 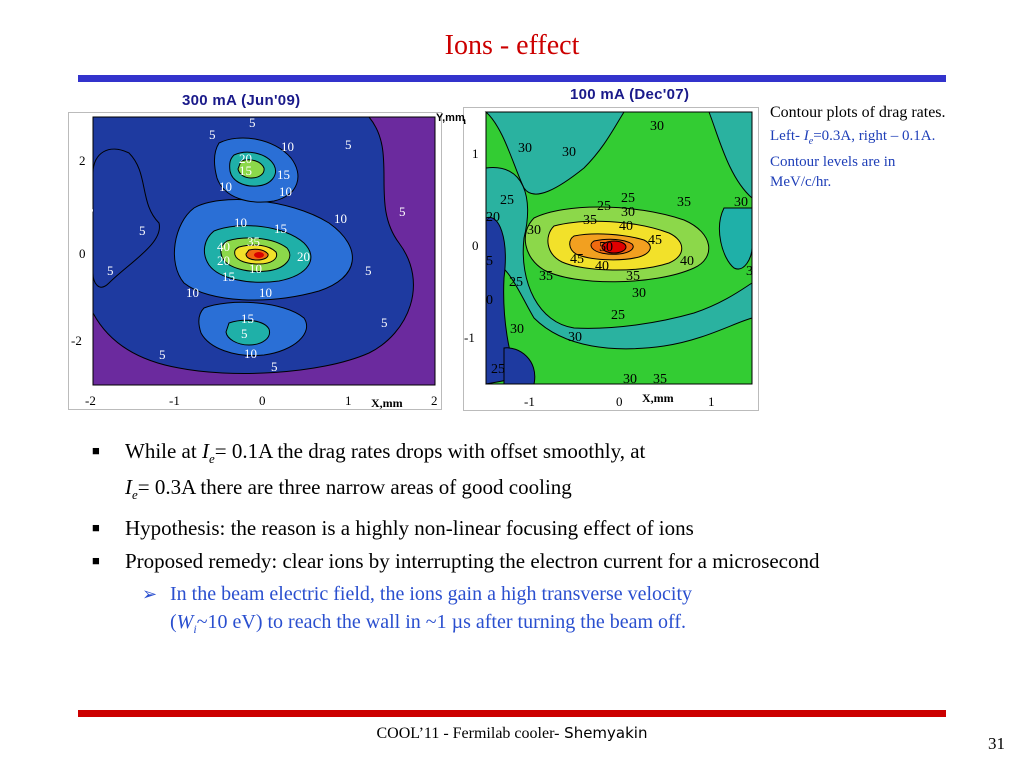 What do you see at coordinates (348, 400) in the screenshot?
I see `left-x-tick: 1` at bounding box center [348, 400].